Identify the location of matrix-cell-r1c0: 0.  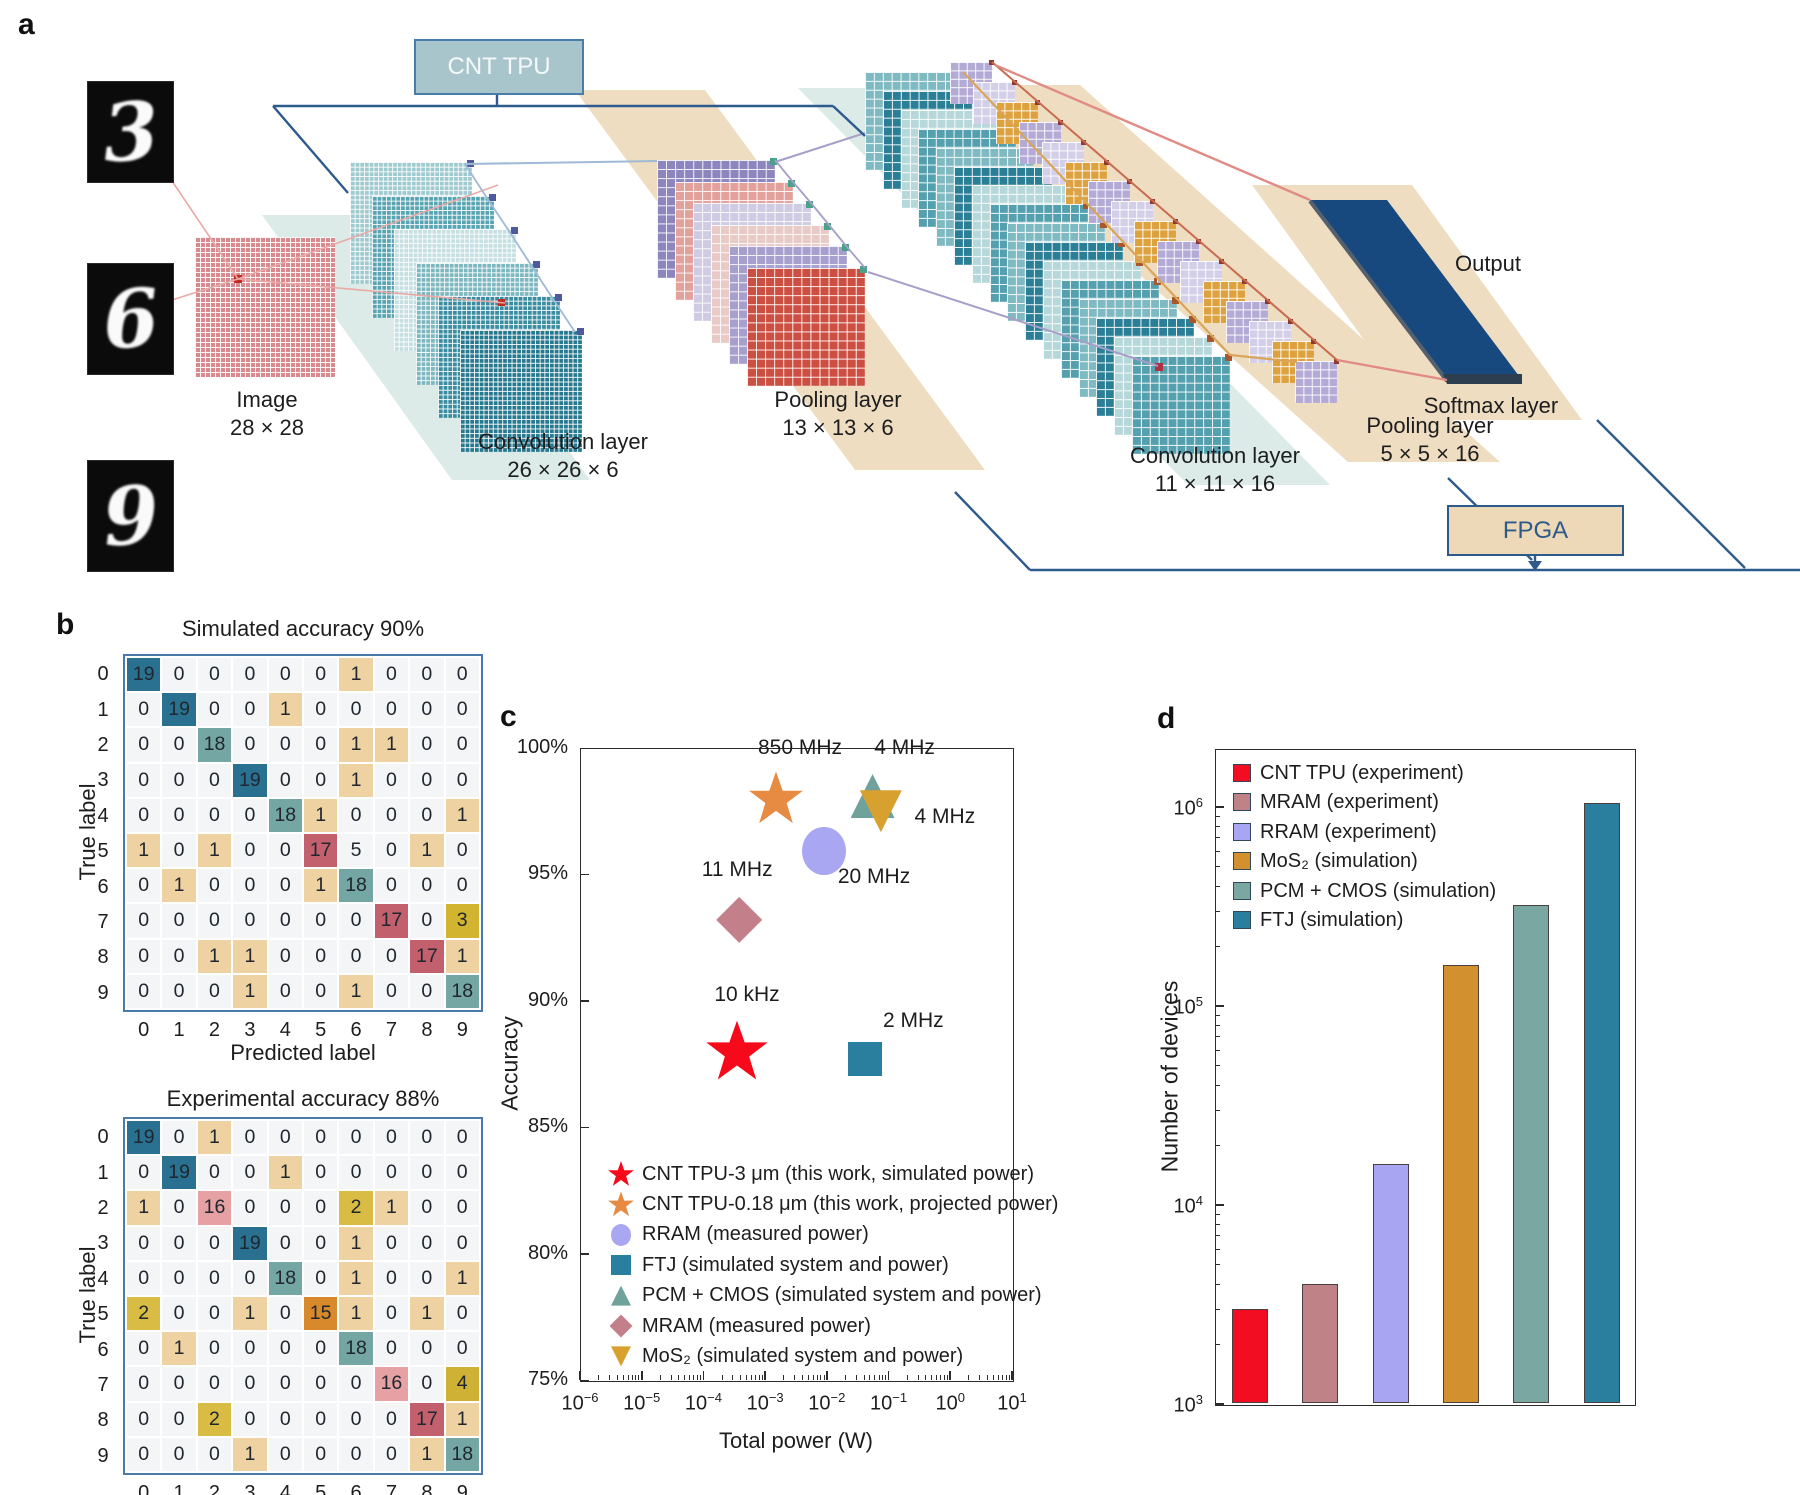
(144, 710).